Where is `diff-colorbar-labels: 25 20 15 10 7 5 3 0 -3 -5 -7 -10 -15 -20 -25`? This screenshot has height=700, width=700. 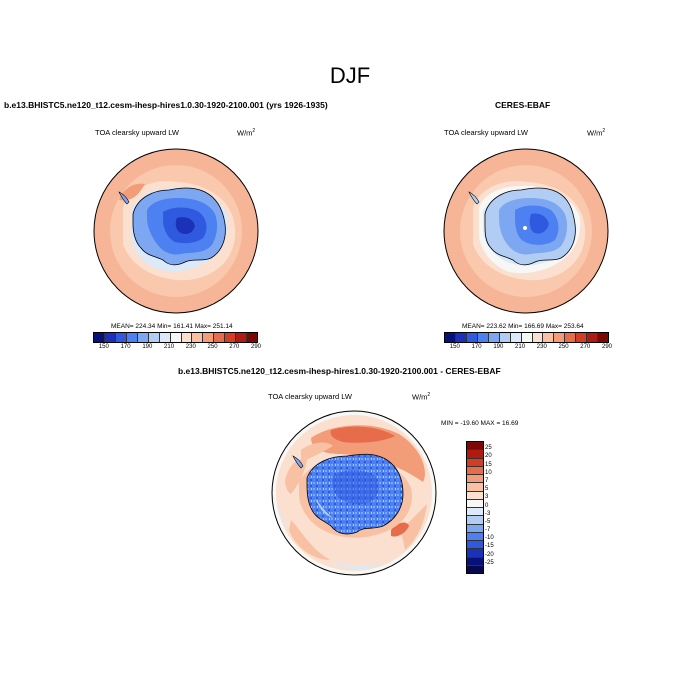
diff-colorbar-labels: 25 20 15 10 7 5 3 0 -3 -5 -7 -10 -15 -20 -25 is located at coordinates (500, 507).